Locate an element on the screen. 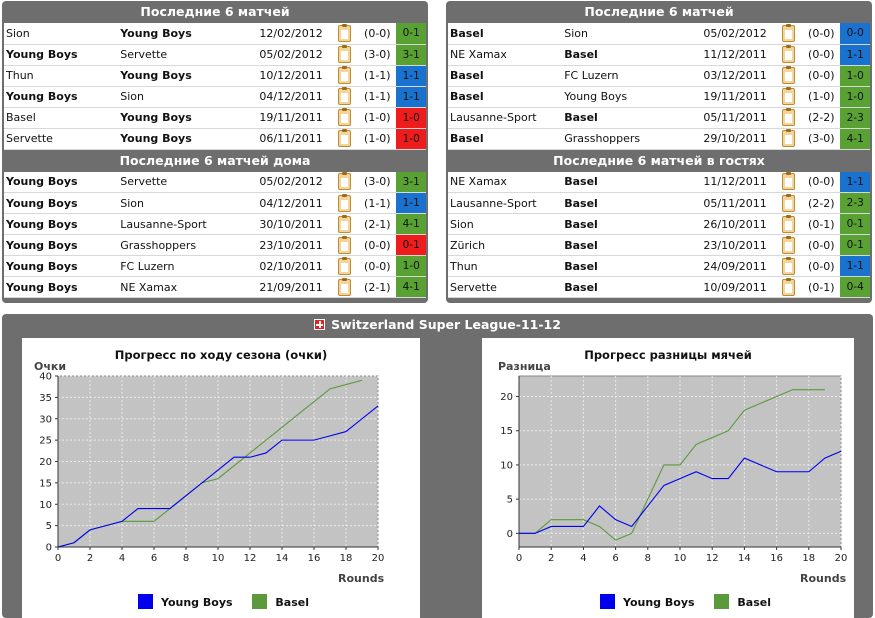 The height and width of the screenshot is (618, 875). match-row: Young Boys NE Xamax 21/09/2011 (2-1) 4-1 is located at coordinates (215, 287).